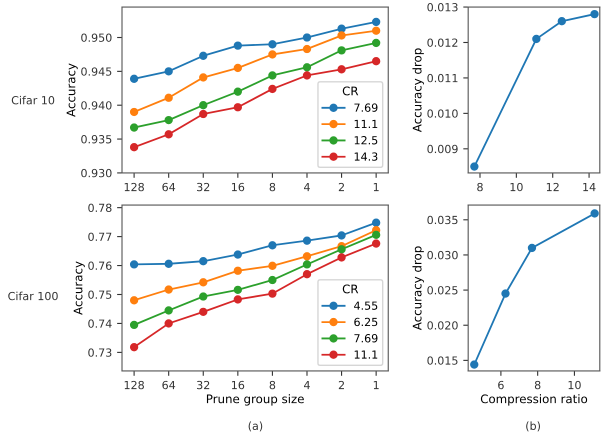 Image resolution: width=601 pixels, height=440 pixels. Describe the element at coordinates (255, 400) in the screenshot. I see `x-axis-title: Prune group size` at that location.